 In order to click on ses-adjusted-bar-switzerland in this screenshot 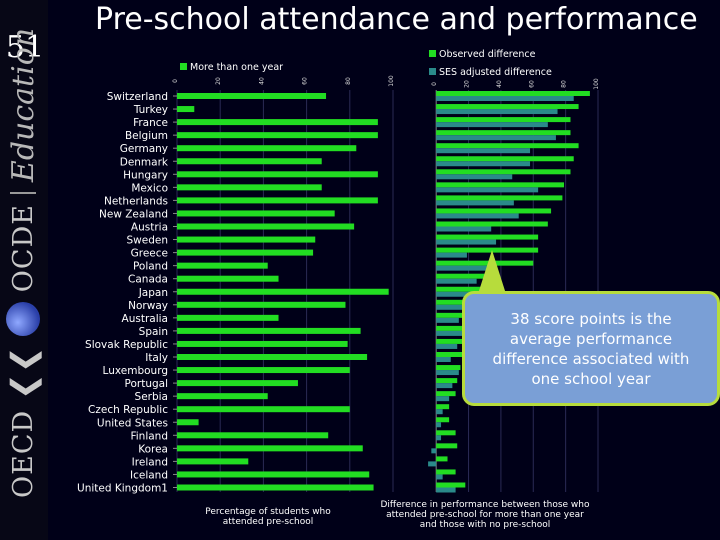, I will do `click(505, 98)`.